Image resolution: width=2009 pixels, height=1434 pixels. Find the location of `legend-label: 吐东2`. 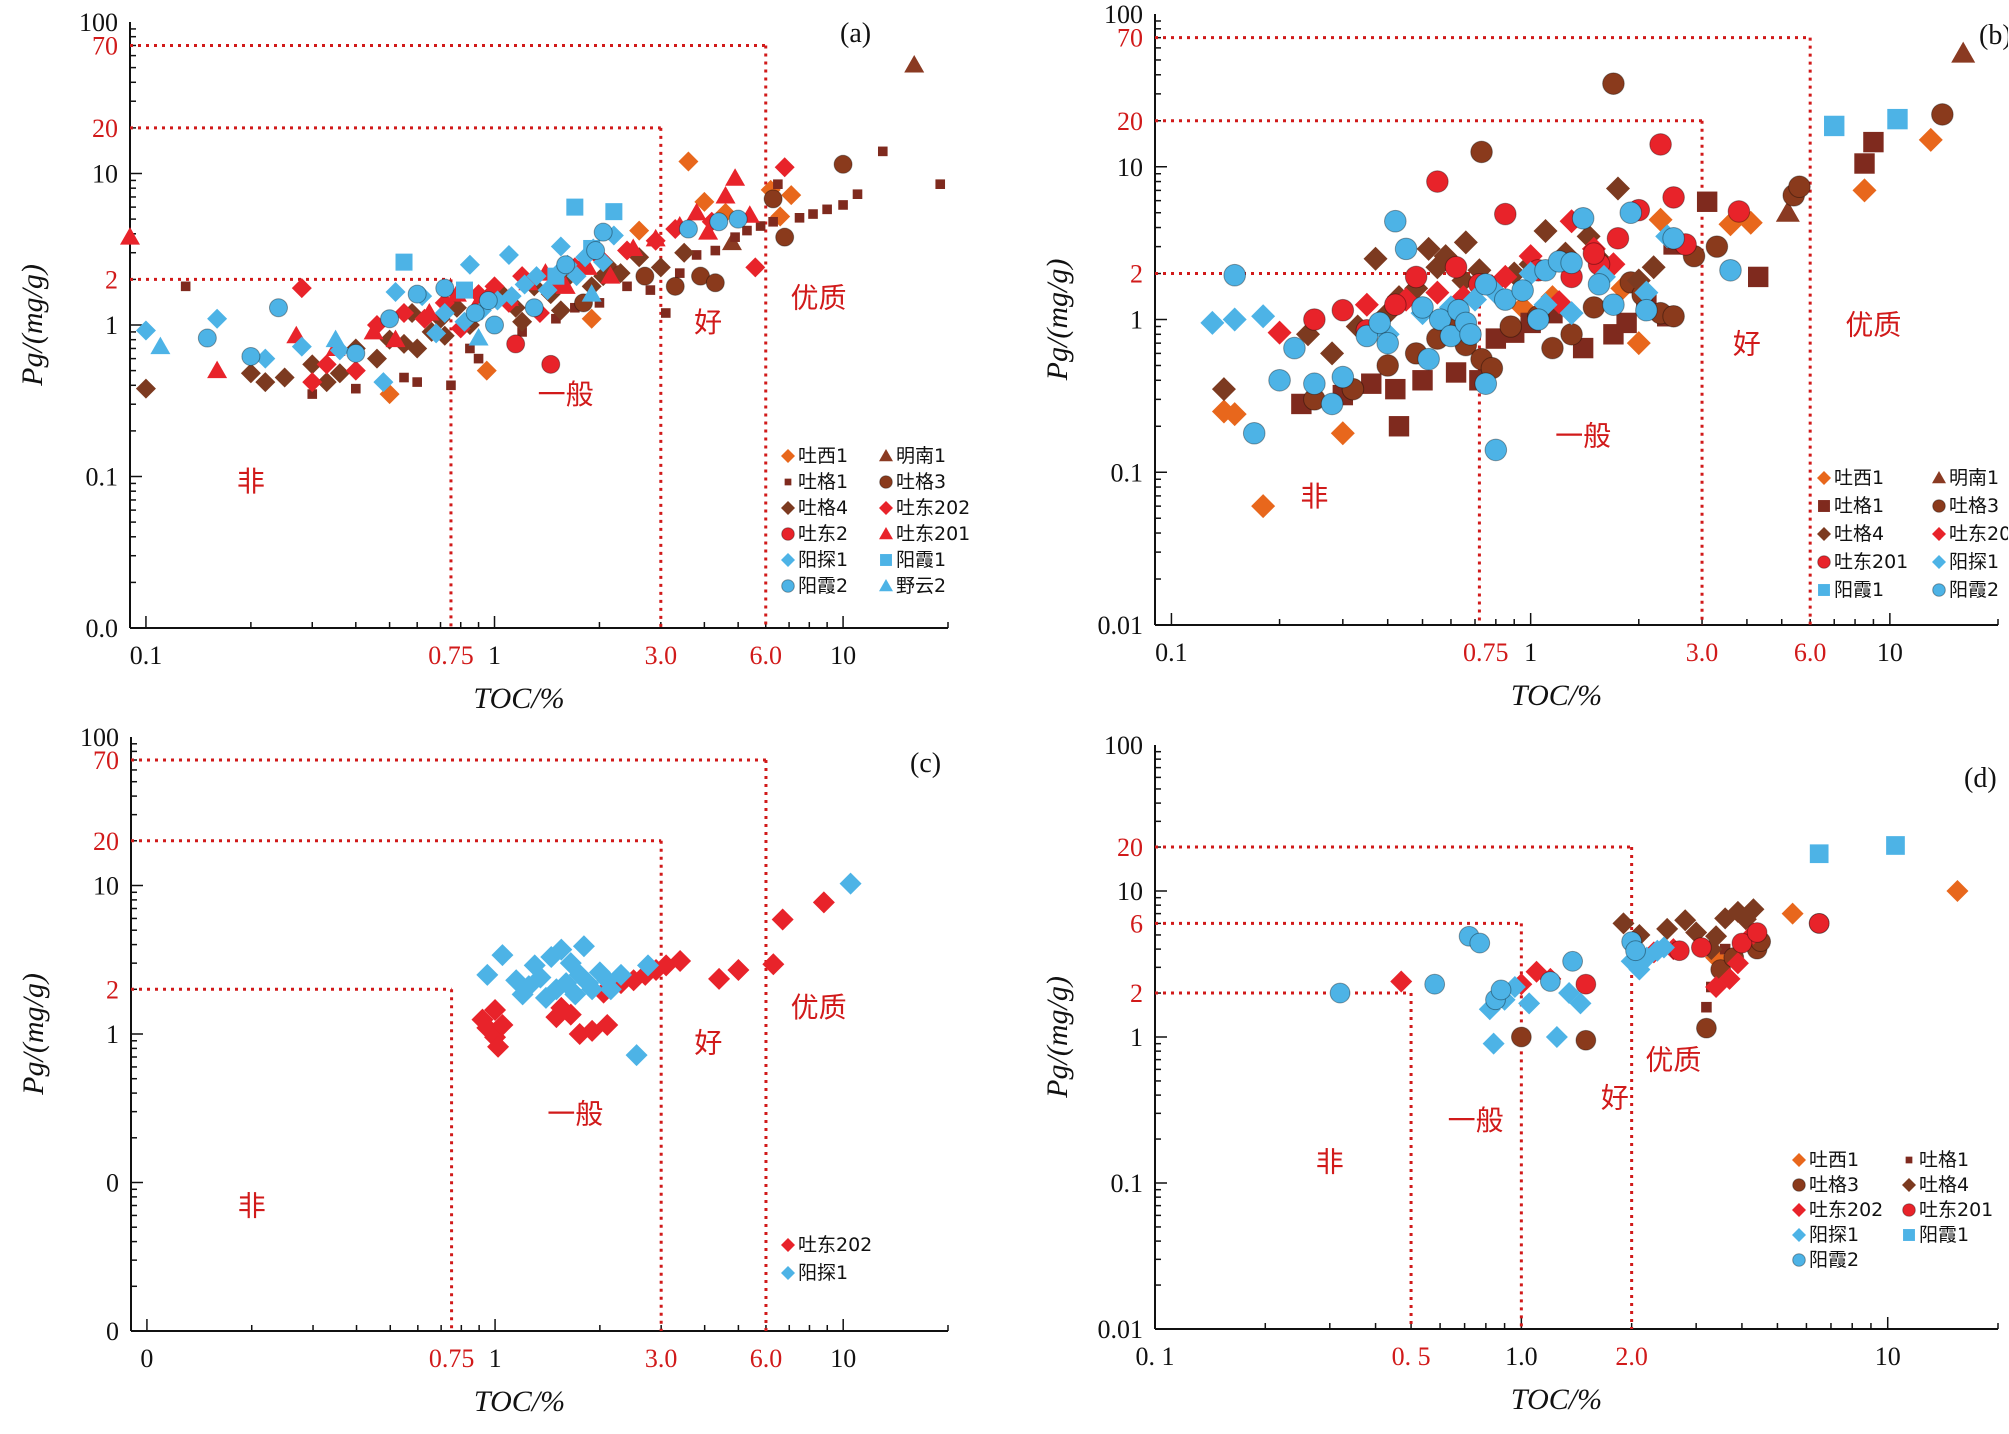

legend-label: 吐东2 is located at coordinates (823, 534).